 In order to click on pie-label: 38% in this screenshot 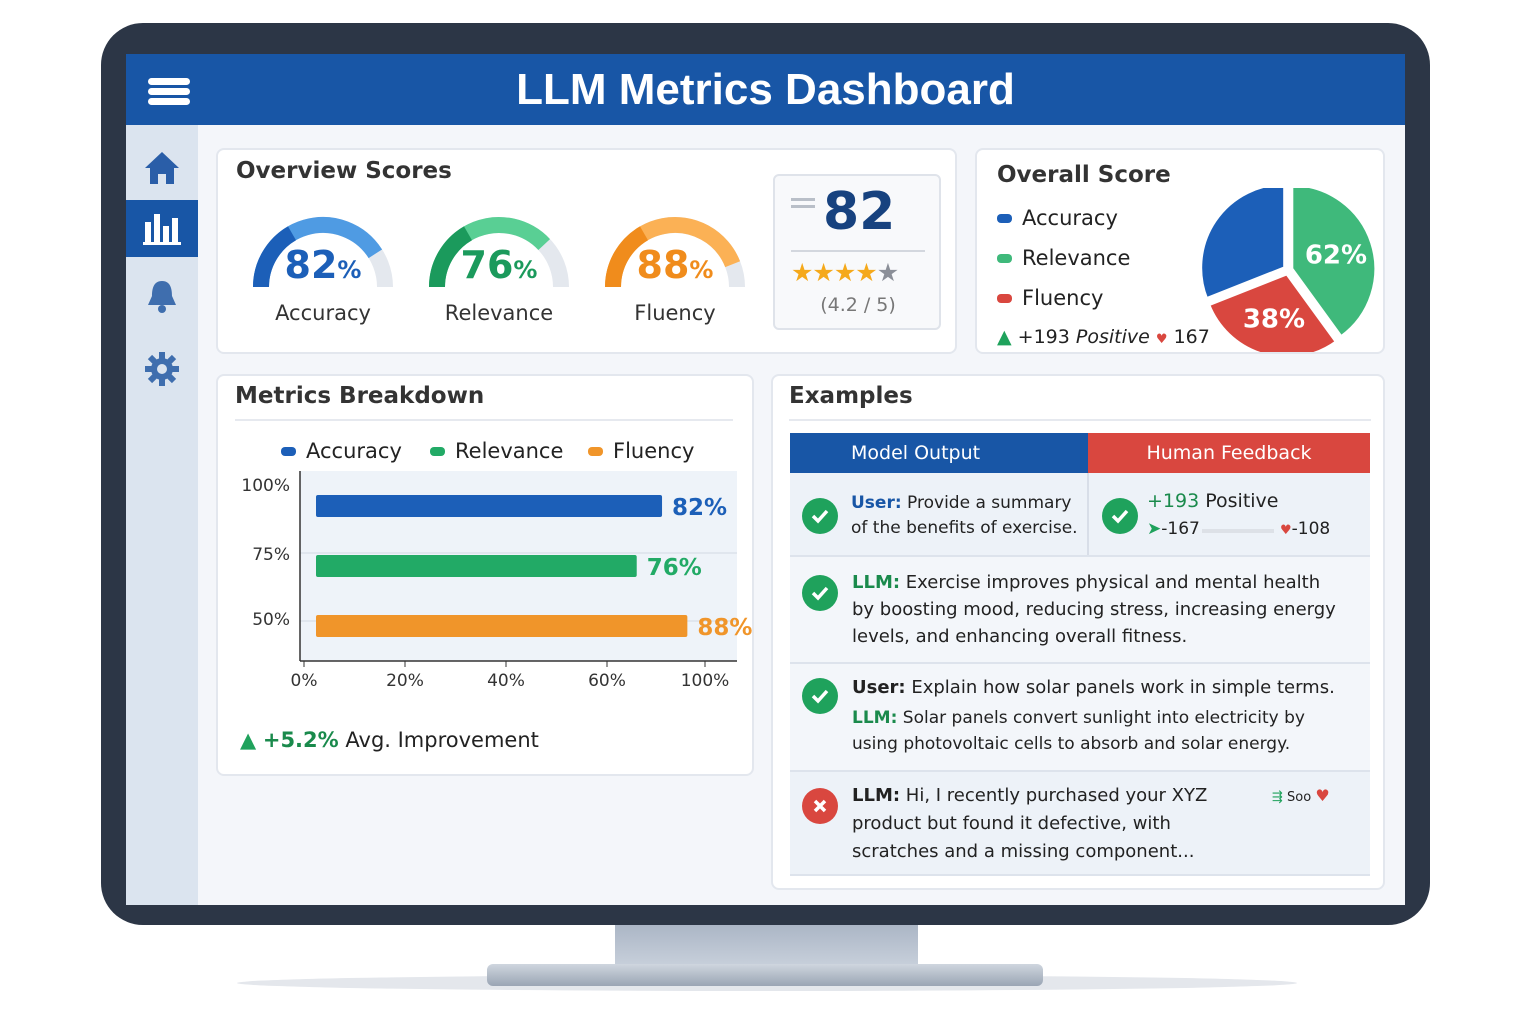, I will do `click(1274, 319)`.